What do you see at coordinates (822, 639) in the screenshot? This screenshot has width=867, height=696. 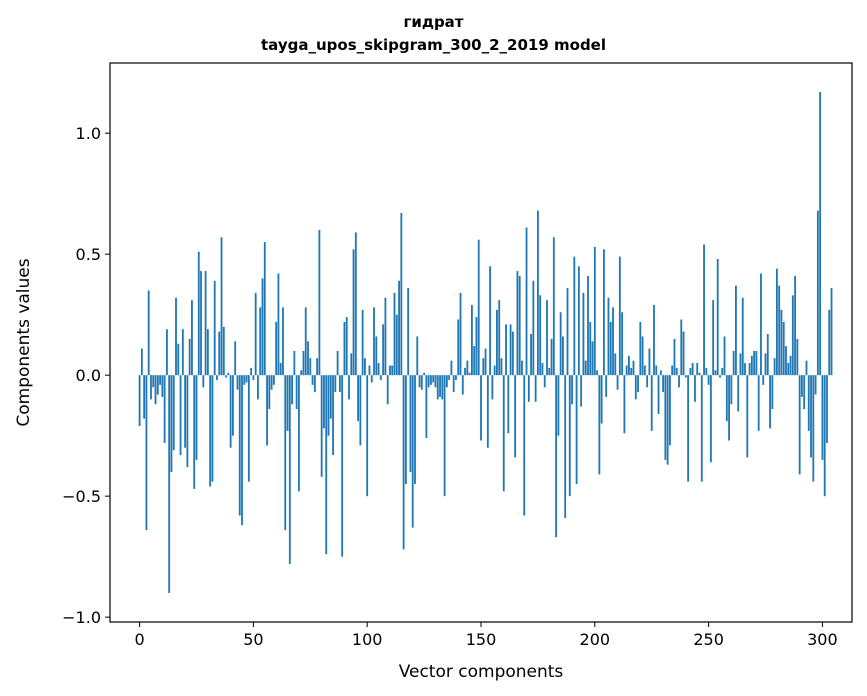 I see `x-tick-label: 300` at bounding box center [822, 639].